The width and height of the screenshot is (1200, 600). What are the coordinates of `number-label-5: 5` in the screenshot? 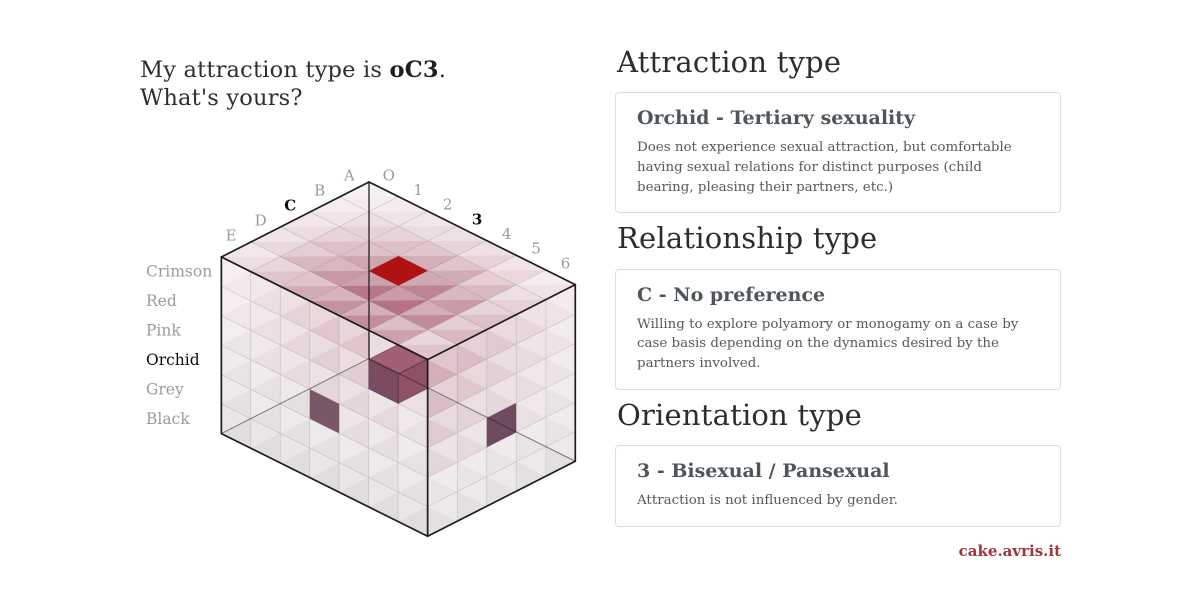 It's located at (536, 249).